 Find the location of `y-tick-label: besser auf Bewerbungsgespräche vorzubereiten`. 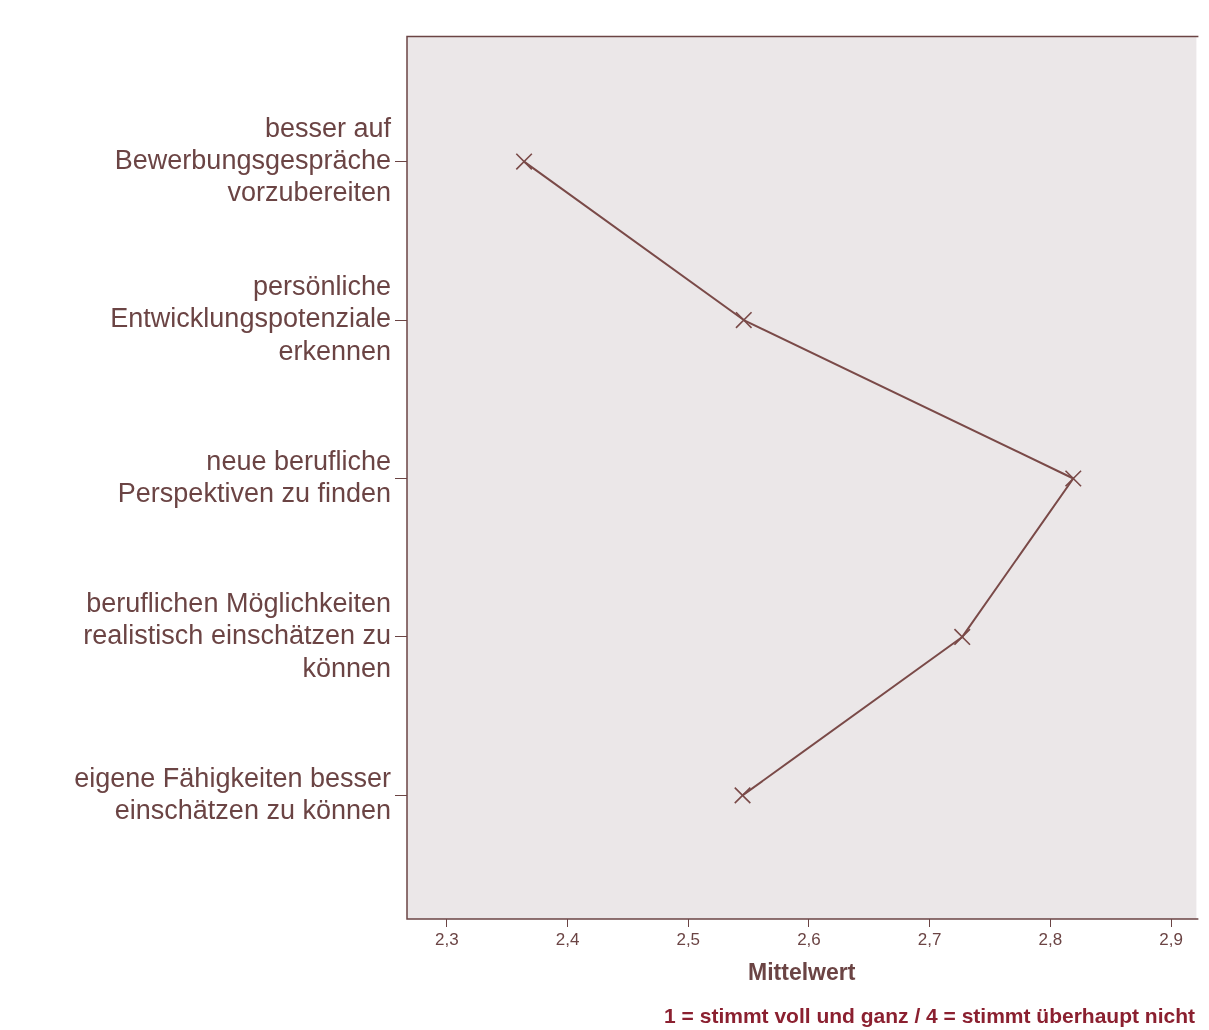

y-tick-label: besser auf Bewerbungsgespräche vorzubereiten is located at coordinates (253, 160).